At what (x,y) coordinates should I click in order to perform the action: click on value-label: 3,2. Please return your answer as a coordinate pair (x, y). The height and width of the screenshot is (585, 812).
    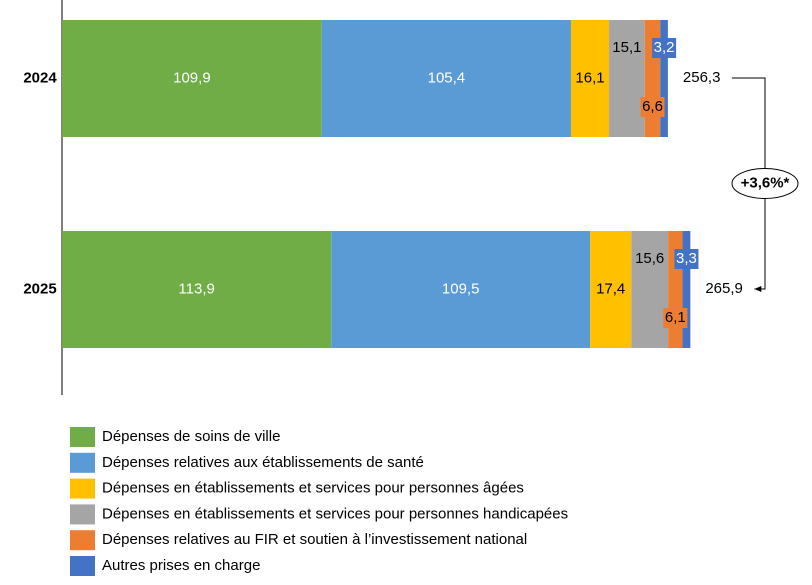
    Looking at the image, I should click on (664, 47).